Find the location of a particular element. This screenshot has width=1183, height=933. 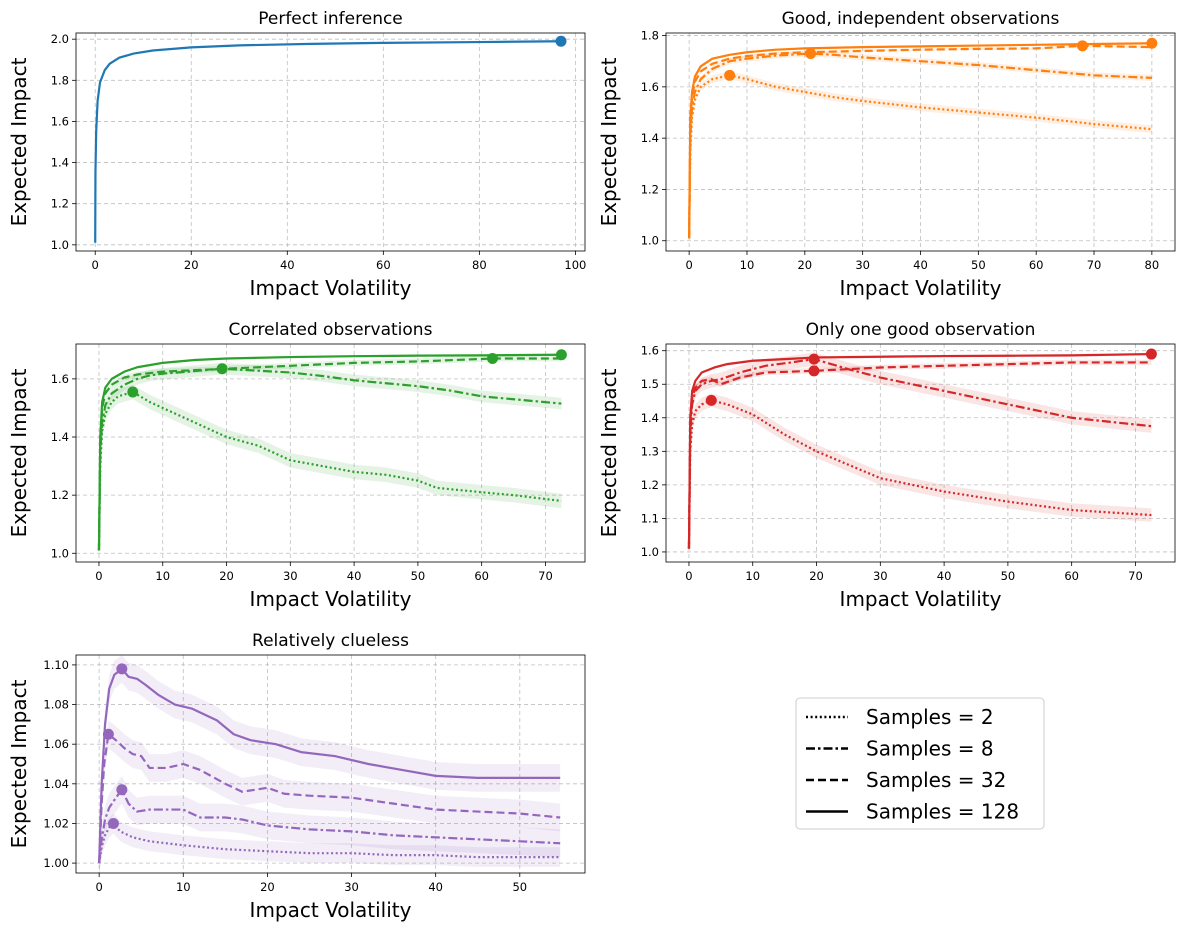

y-tick-label: 1.3 is located at coordinates (650, 451).